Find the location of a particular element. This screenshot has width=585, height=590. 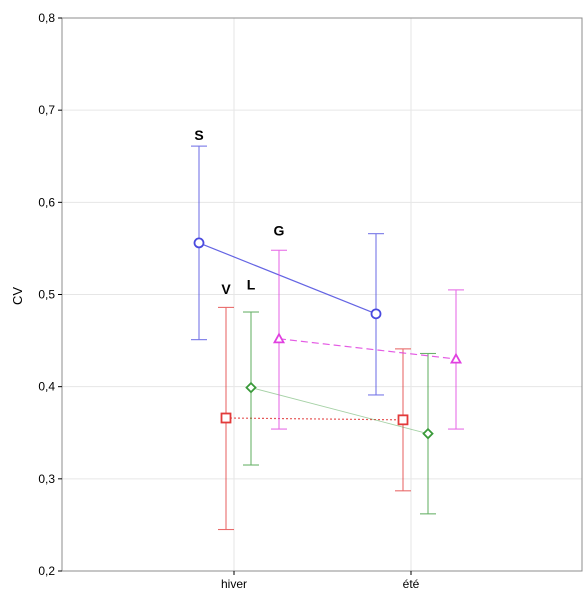

y-tick-label: 0,2 is located at coordinates (46, 571).